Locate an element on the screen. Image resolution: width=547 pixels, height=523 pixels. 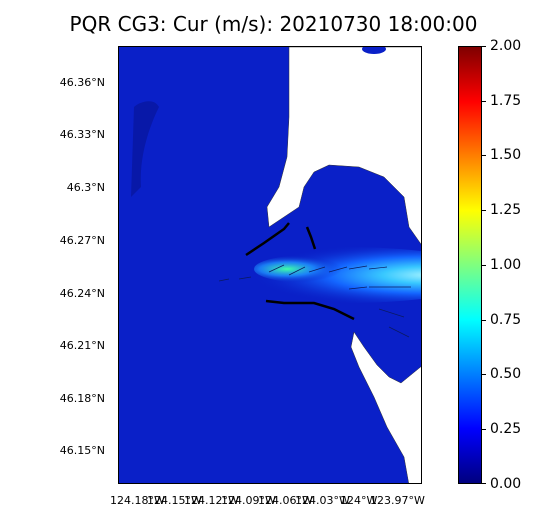
lon-tick-label: 124.09°W is located at coordinates (248, 500).